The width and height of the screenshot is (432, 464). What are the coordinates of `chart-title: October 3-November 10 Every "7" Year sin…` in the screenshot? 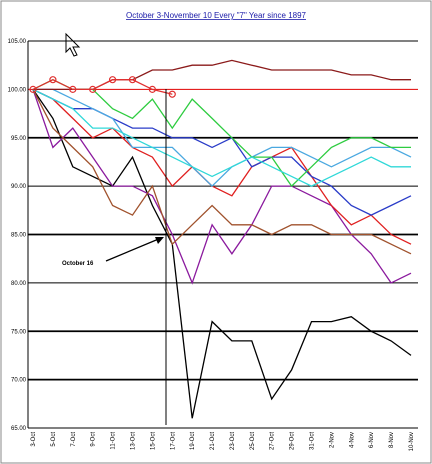 It's located at (216, 15).